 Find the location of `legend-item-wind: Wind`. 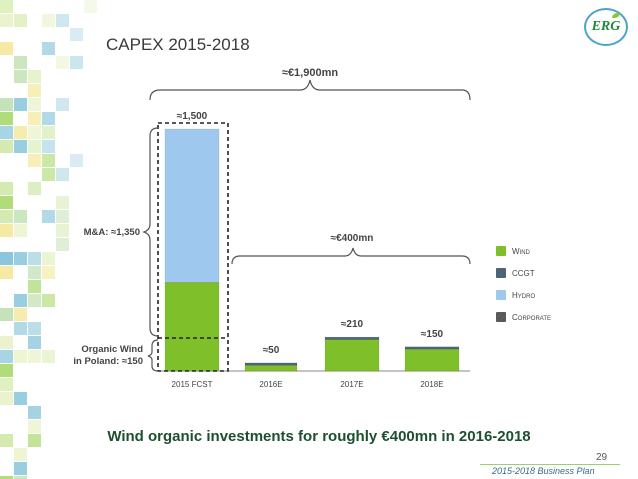

legend-item-wind: Wind is located at coordinates (523, 251).